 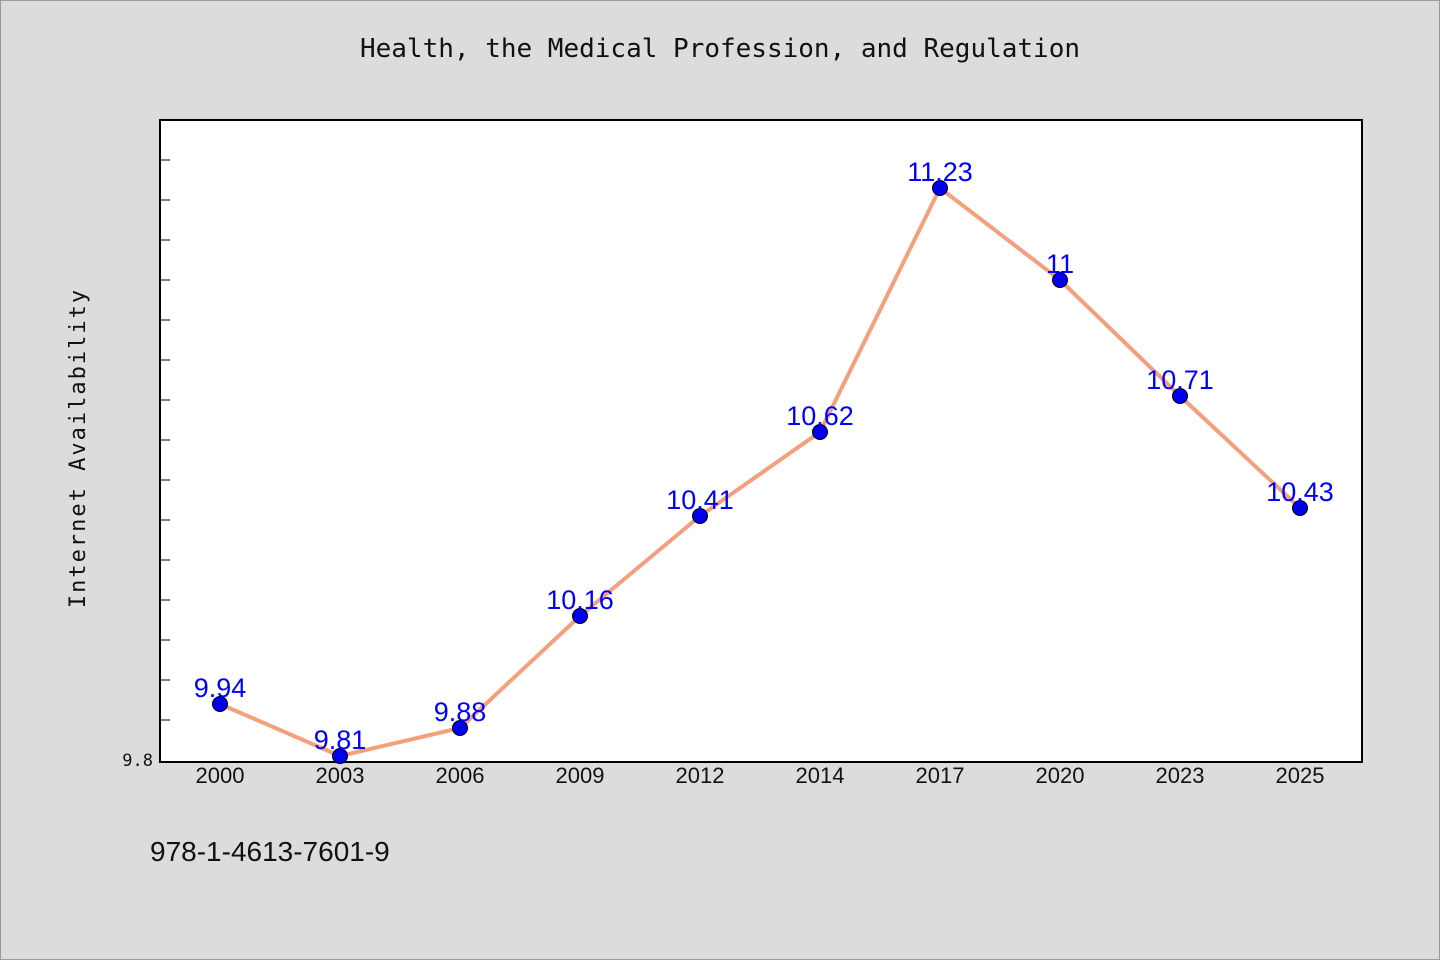 What do you see at coordinates (78, 448) in the screenshot?
I see `y-axis-label: Internet Availability` at bounding box center [78, 448].